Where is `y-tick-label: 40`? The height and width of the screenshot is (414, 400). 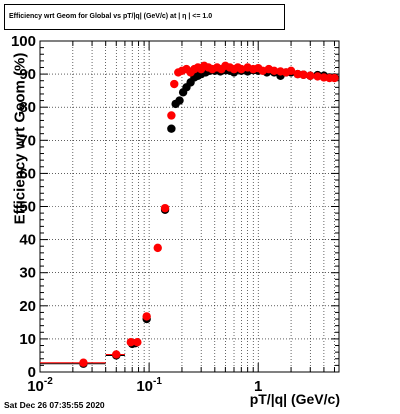
y-tick-label: 40 is located at coordinates (27, 240).